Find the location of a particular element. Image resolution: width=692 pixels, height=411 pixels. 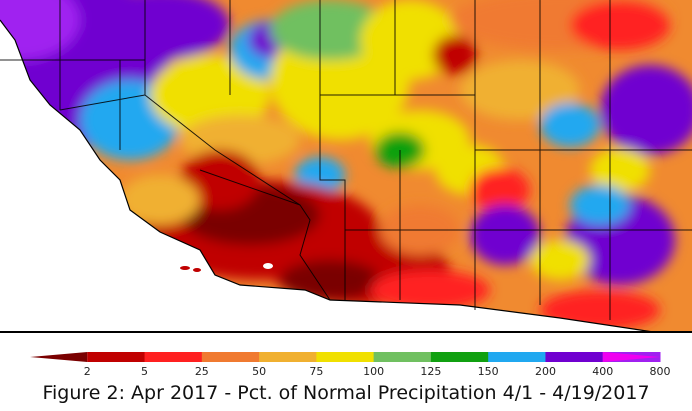

legend-tick-label: 125 is located at coordinates (430, 371).